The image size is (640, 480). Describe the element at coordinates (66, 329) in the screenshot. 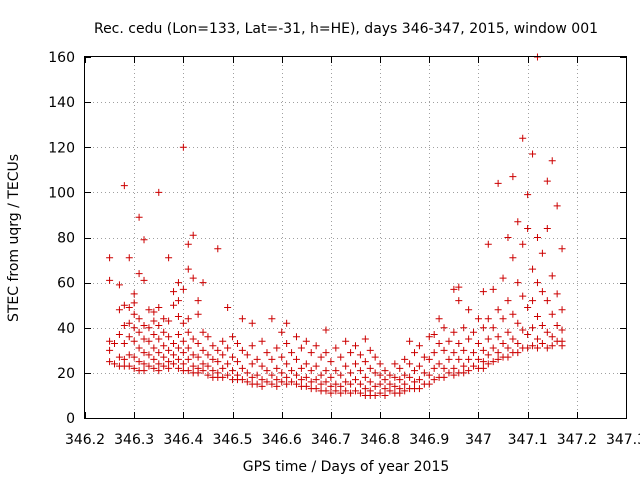

I see `y-tick-label: 40` at that location.